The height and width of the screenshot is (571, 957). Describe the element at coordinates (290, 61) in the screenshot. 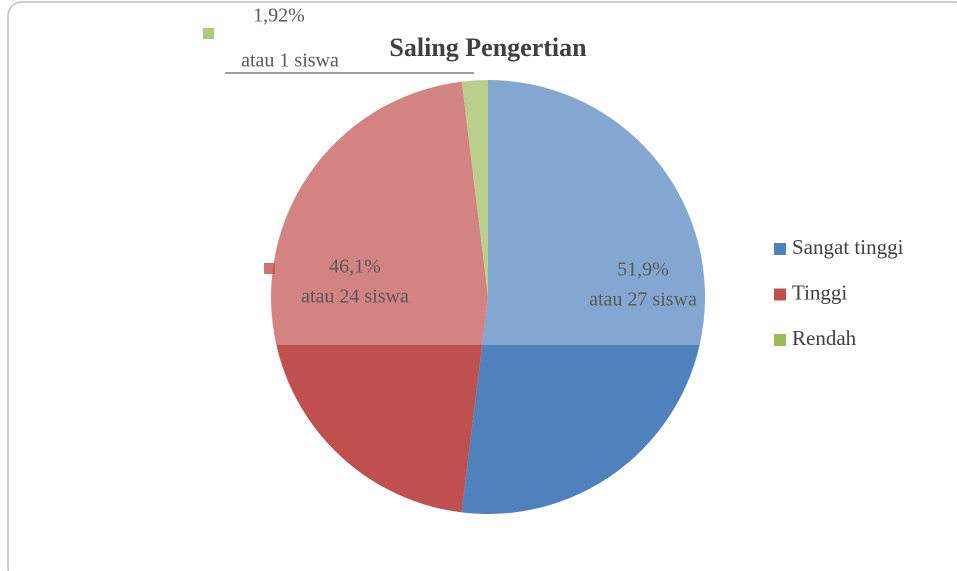

I see `data-label-note: atau 1 siswa` at that location.